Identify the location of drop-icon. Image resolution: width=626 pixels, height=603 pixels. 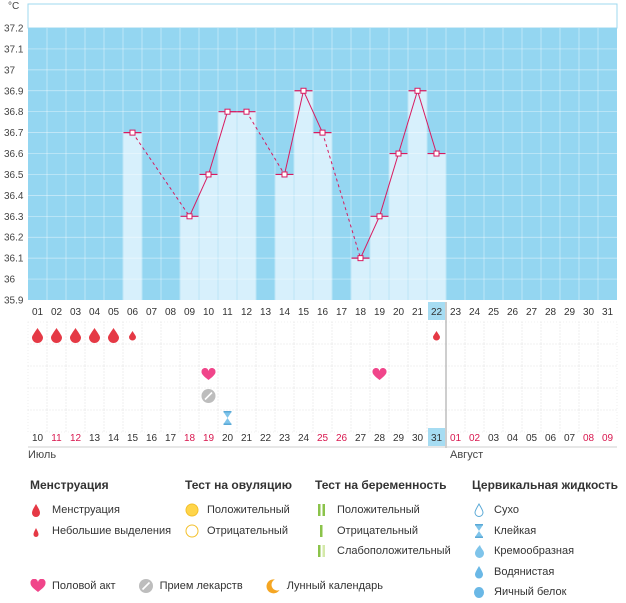
(36, 511).